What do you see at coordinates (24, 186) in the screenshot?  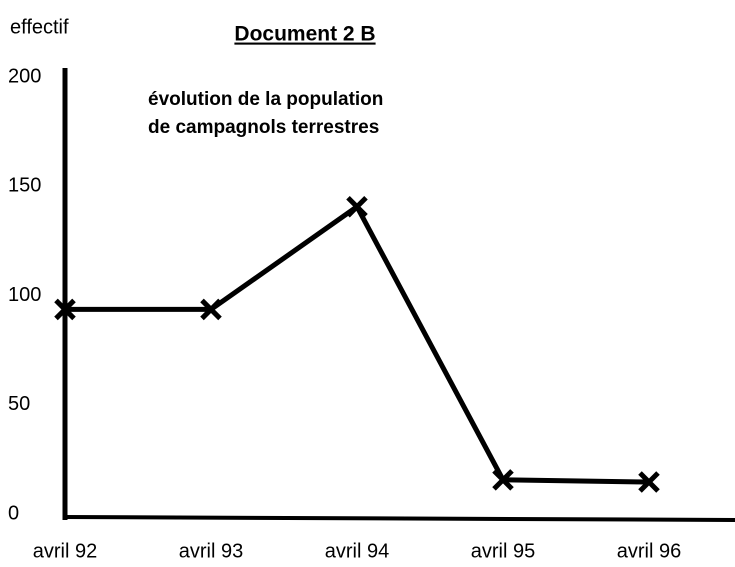 I see `y-tick-label: 150` at bounding box center [24, 186].